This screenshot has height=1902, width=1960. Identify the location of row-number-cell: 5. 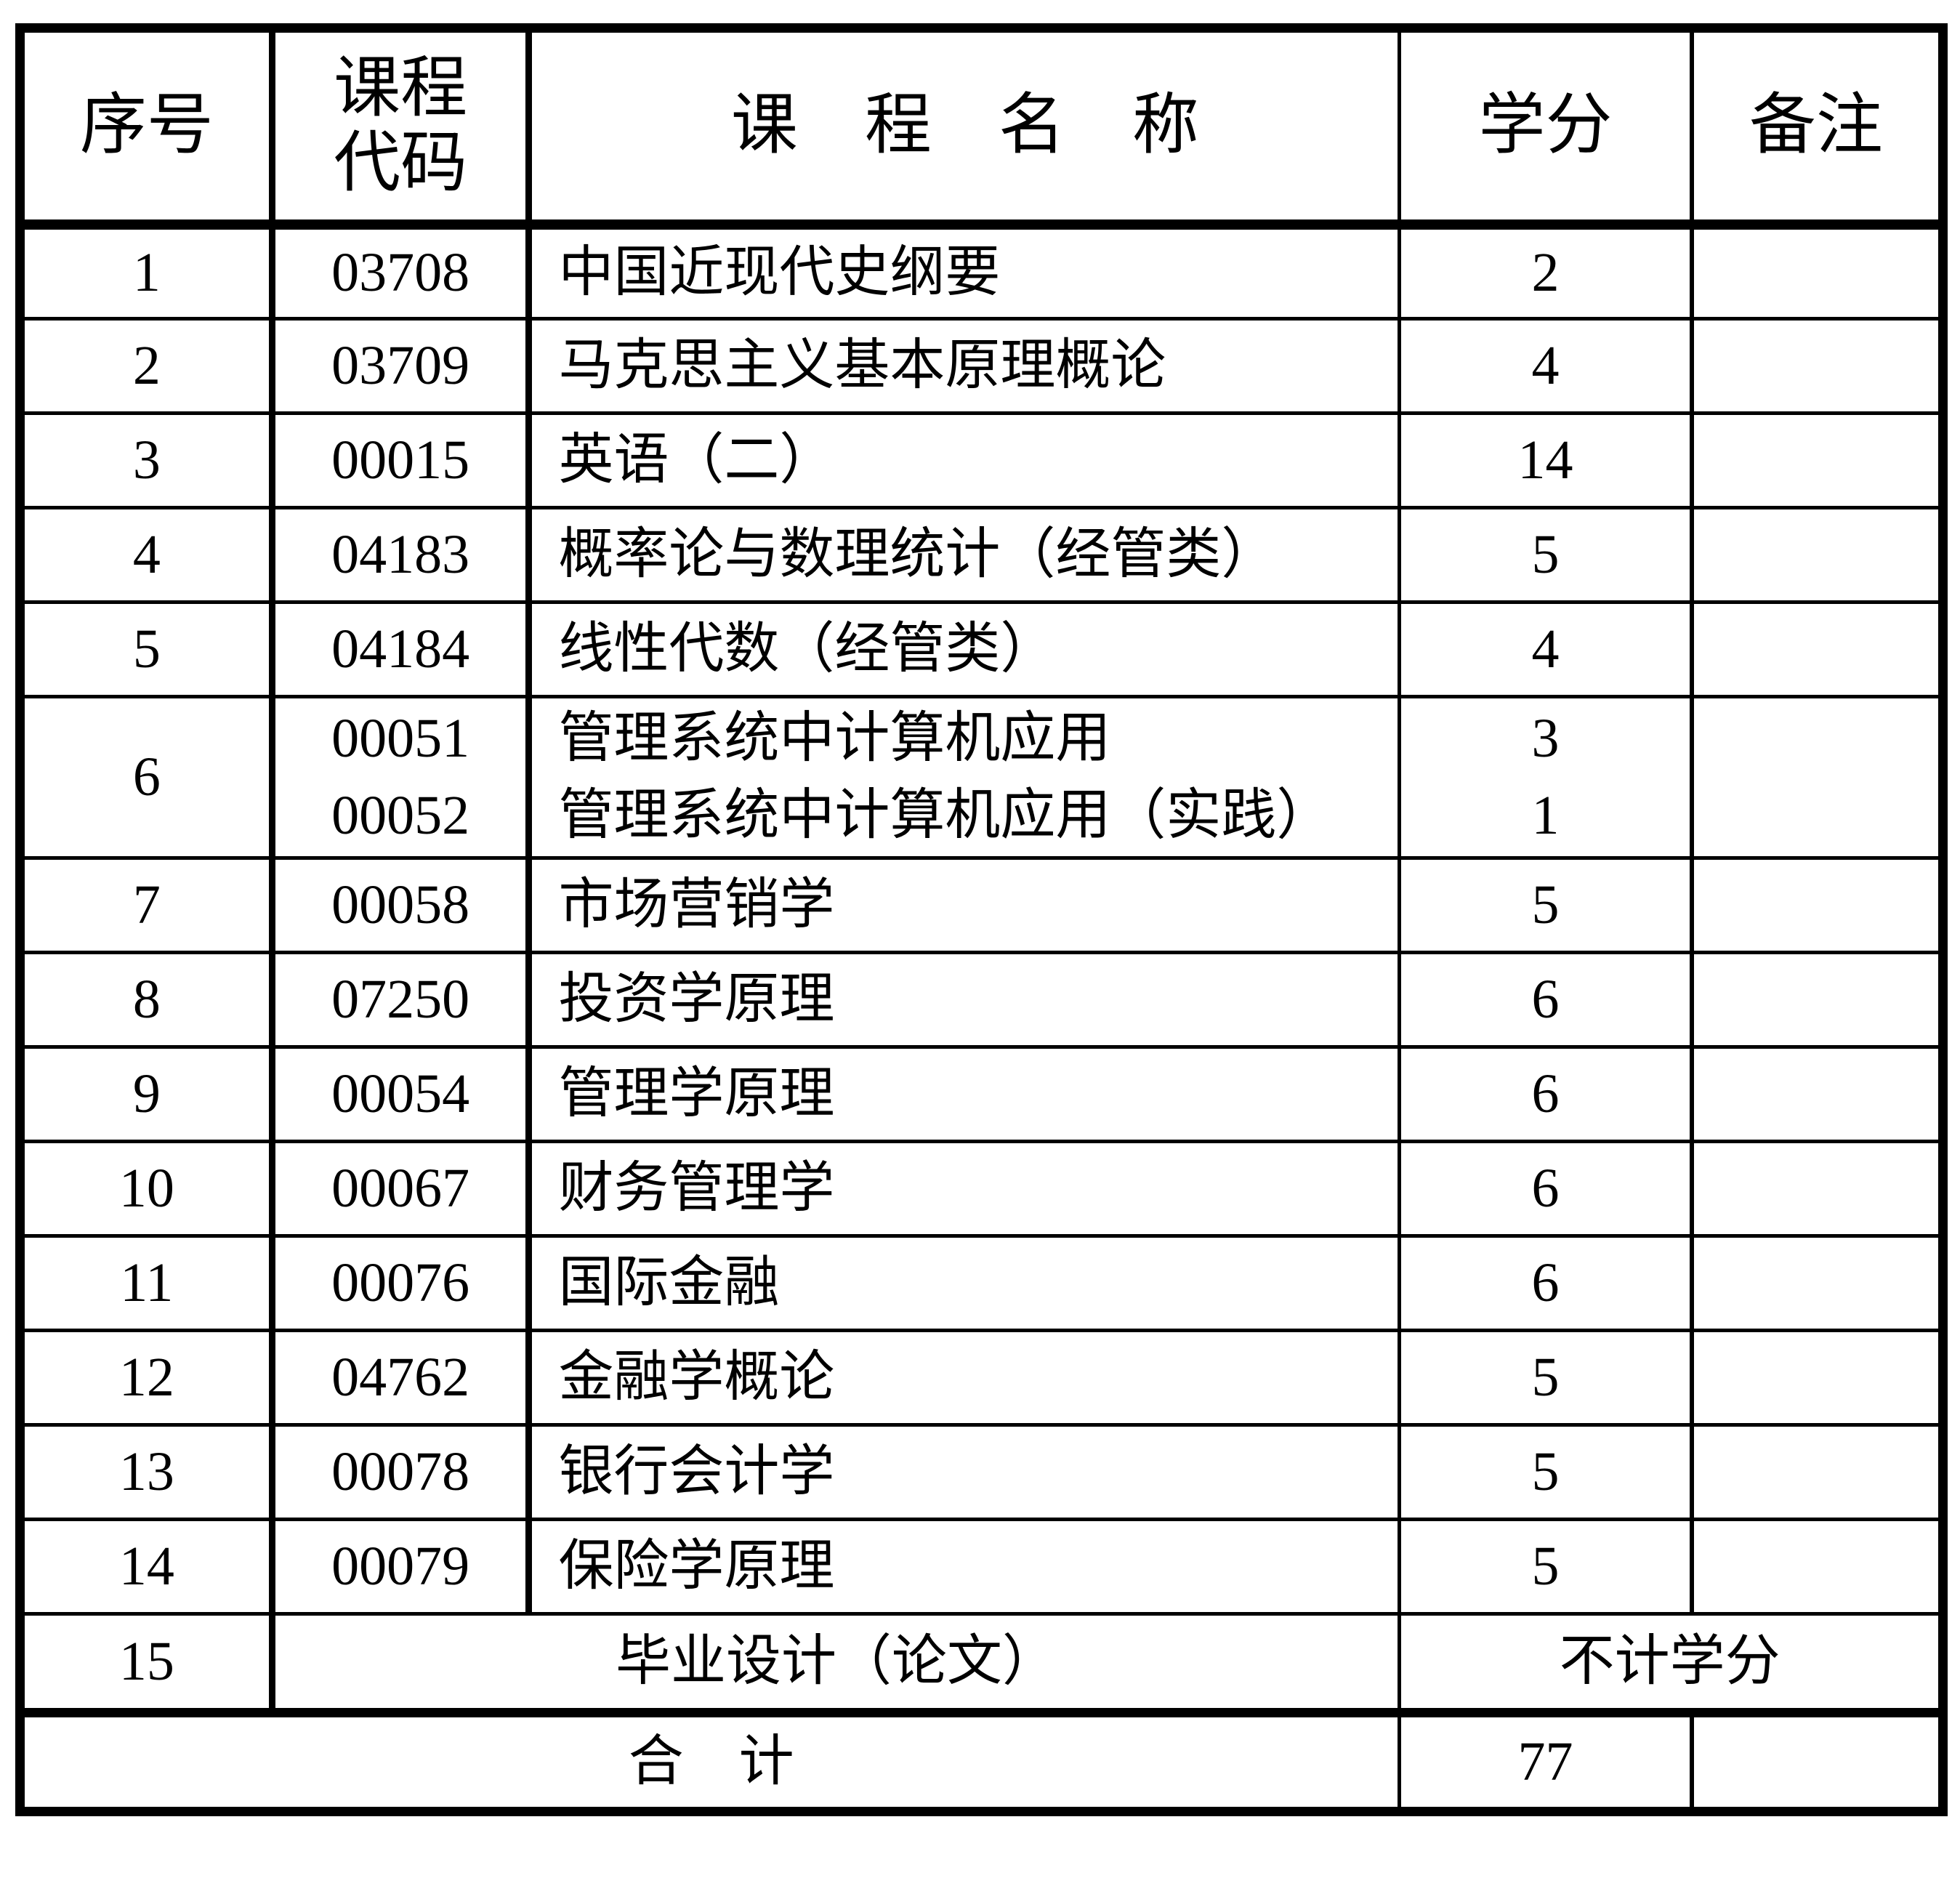
(146, 649).